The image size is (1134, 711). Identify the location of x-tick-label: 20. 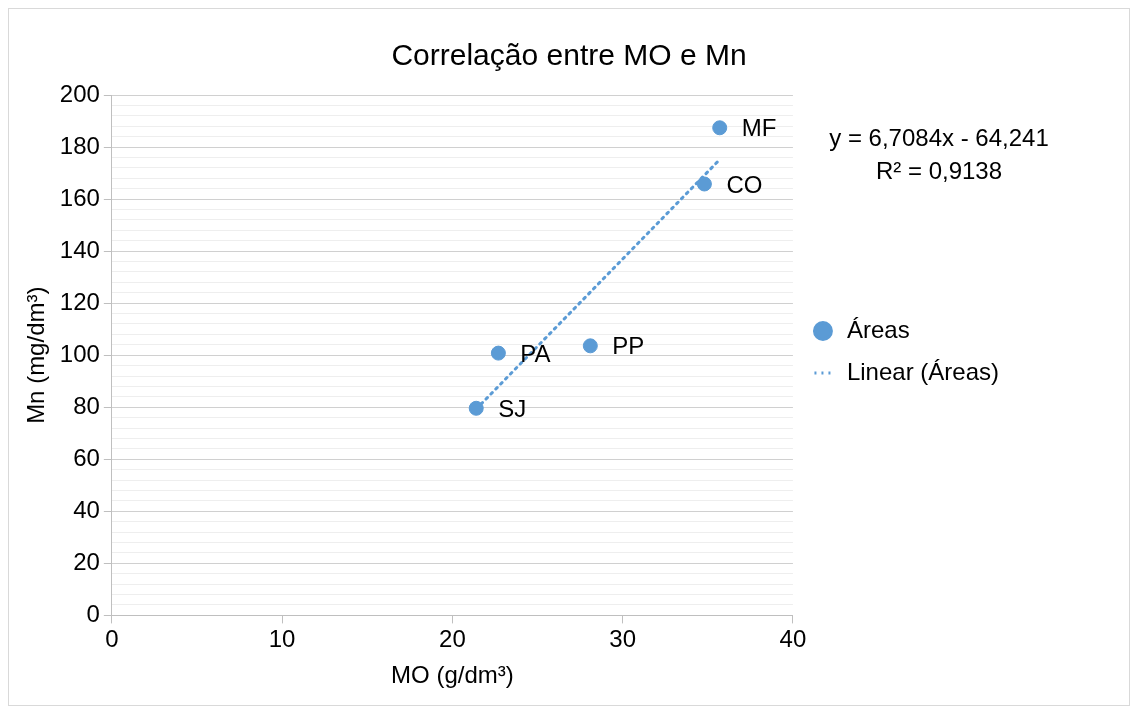
(452, 639).